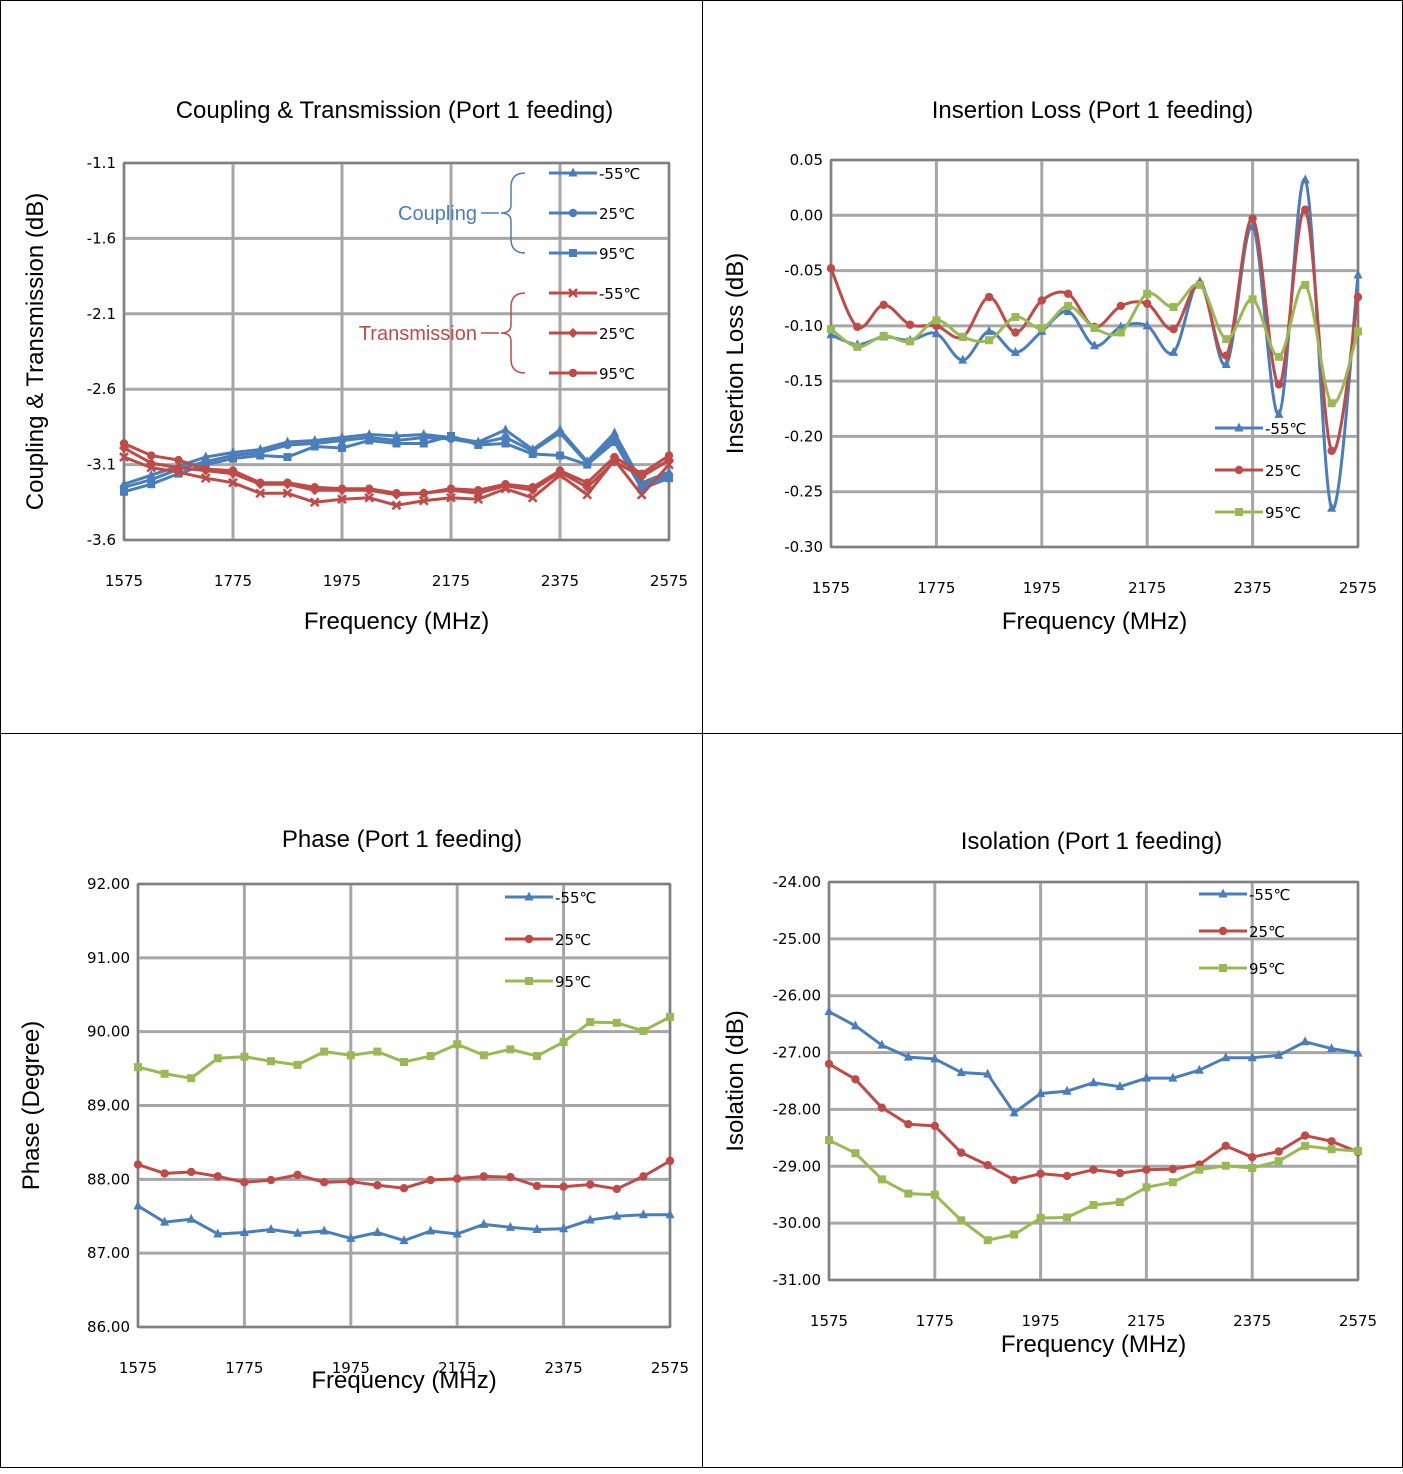  What do you see at coordinates (1269, 895) in the screenshot?
I see `legend-label: -55℃` at bounding box center [1269, 895].